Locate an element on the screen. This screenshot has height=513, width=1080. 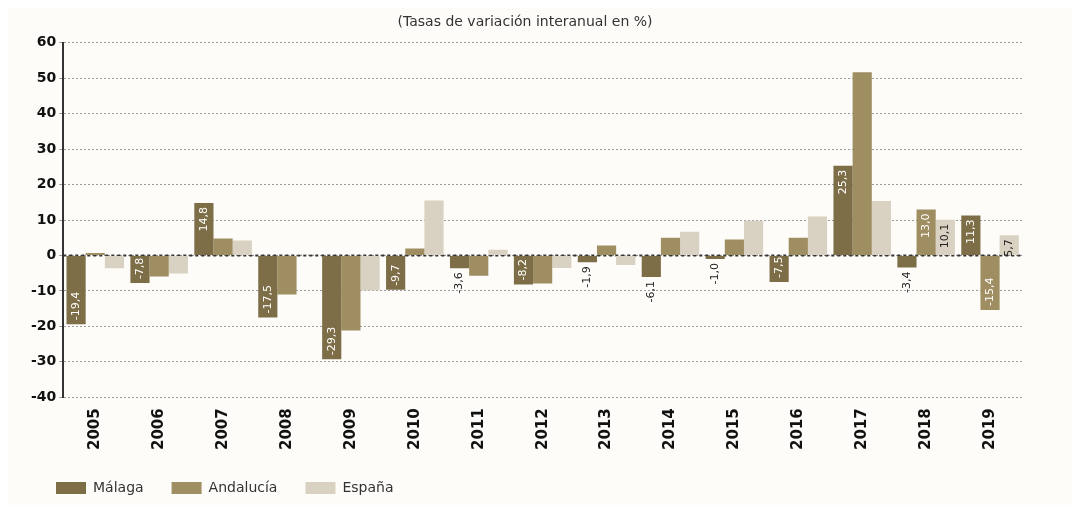
y-tick-label: -40 is located at coordinates (44, 395).